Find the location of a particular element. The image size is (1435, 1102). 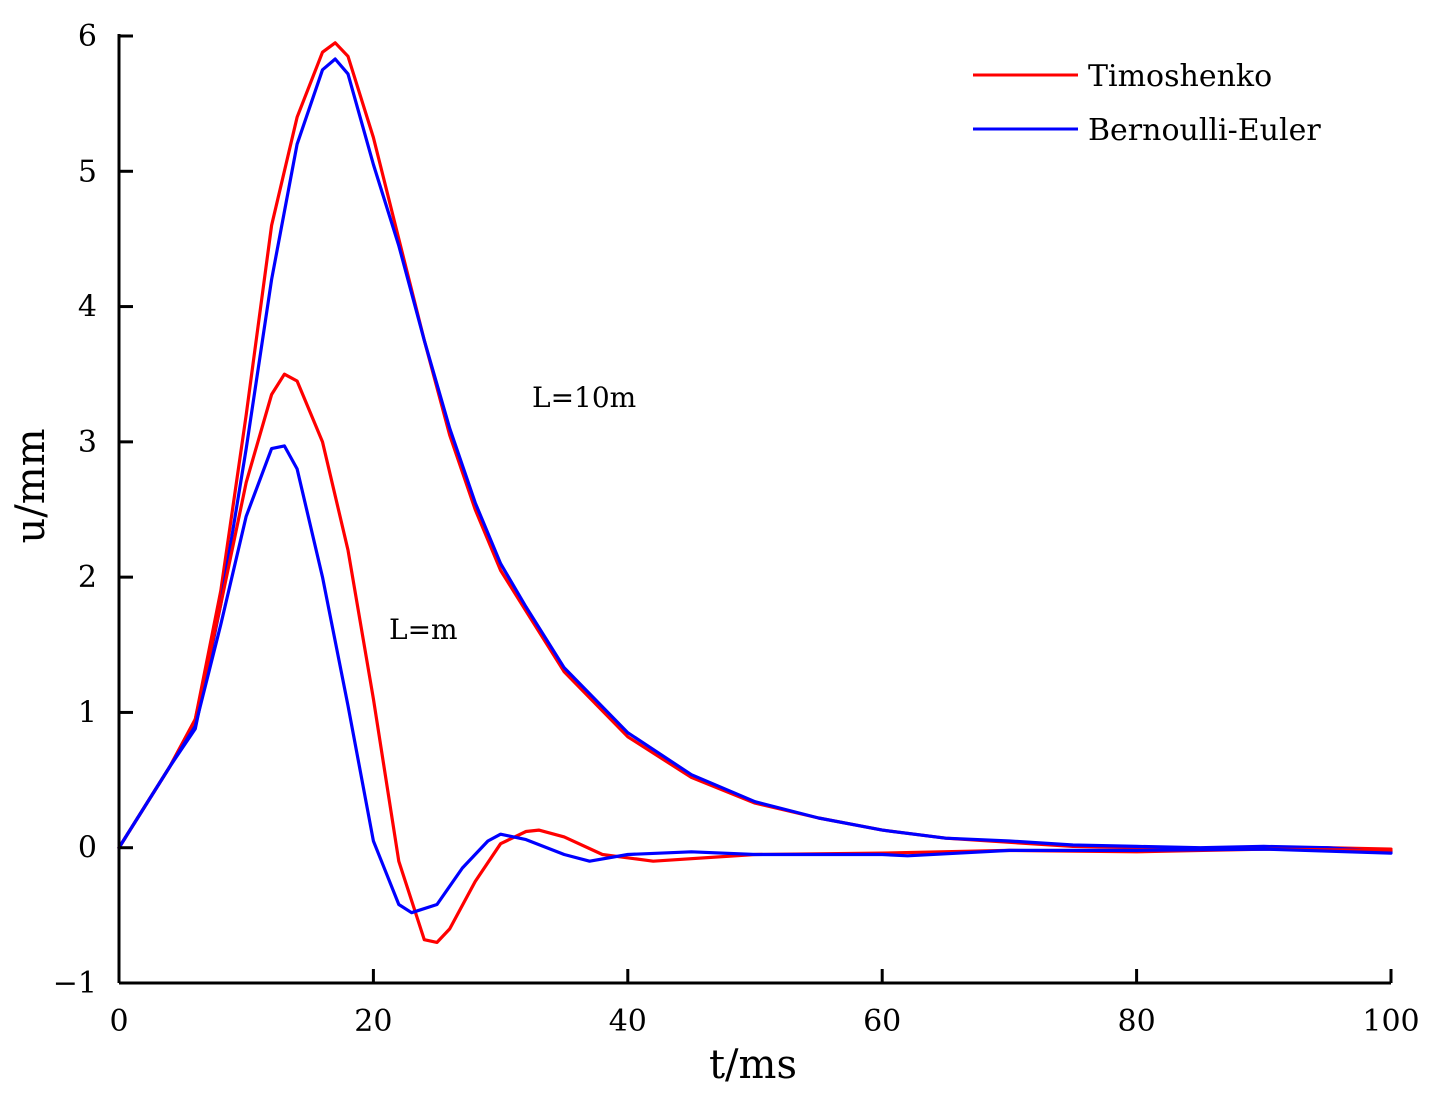

y-tick-label: −1 is located at coordinates (75, 983).